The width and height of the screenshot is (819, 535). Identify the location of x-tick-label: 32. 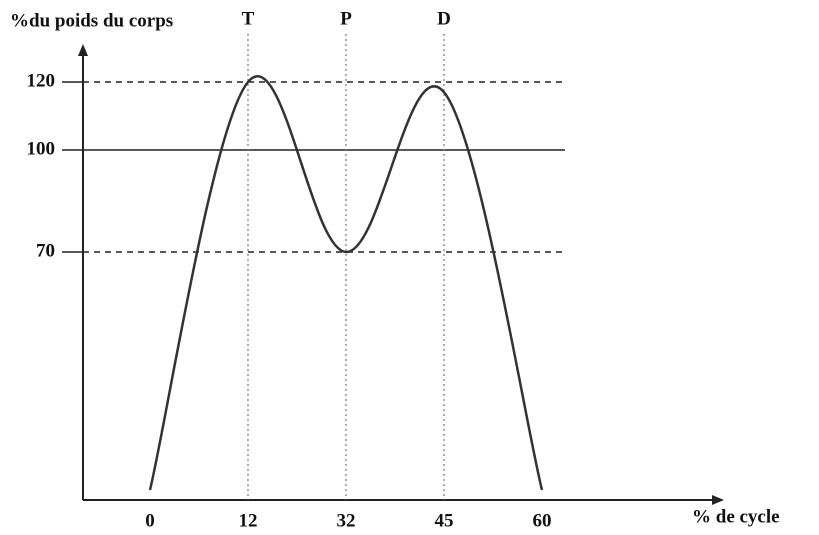
(346, 520).